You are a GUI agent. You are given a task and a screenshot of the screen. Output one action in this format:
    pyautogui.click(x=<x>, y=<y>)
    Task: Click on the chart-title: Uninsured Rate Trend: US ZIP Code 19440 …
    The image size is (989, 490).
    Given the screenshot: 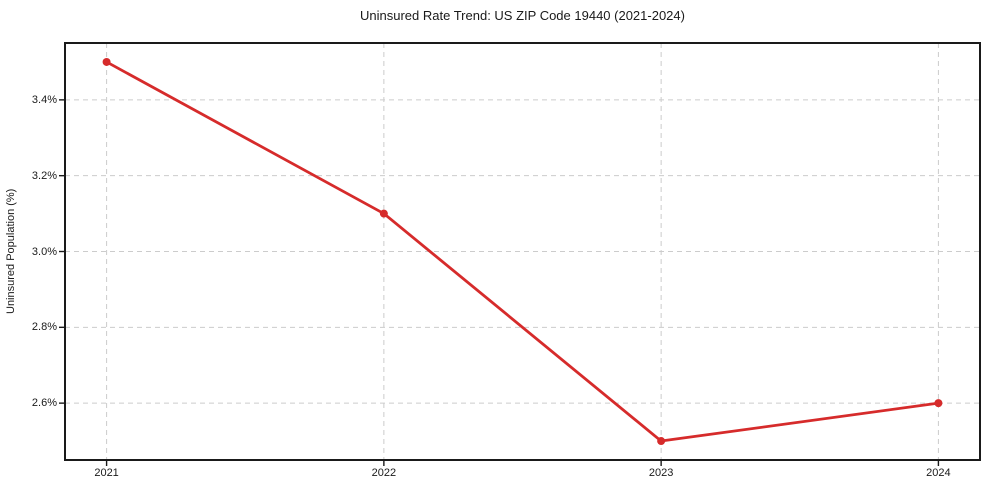 What is the action you would take?
    pyautogui.click(x=522, y=15)
    